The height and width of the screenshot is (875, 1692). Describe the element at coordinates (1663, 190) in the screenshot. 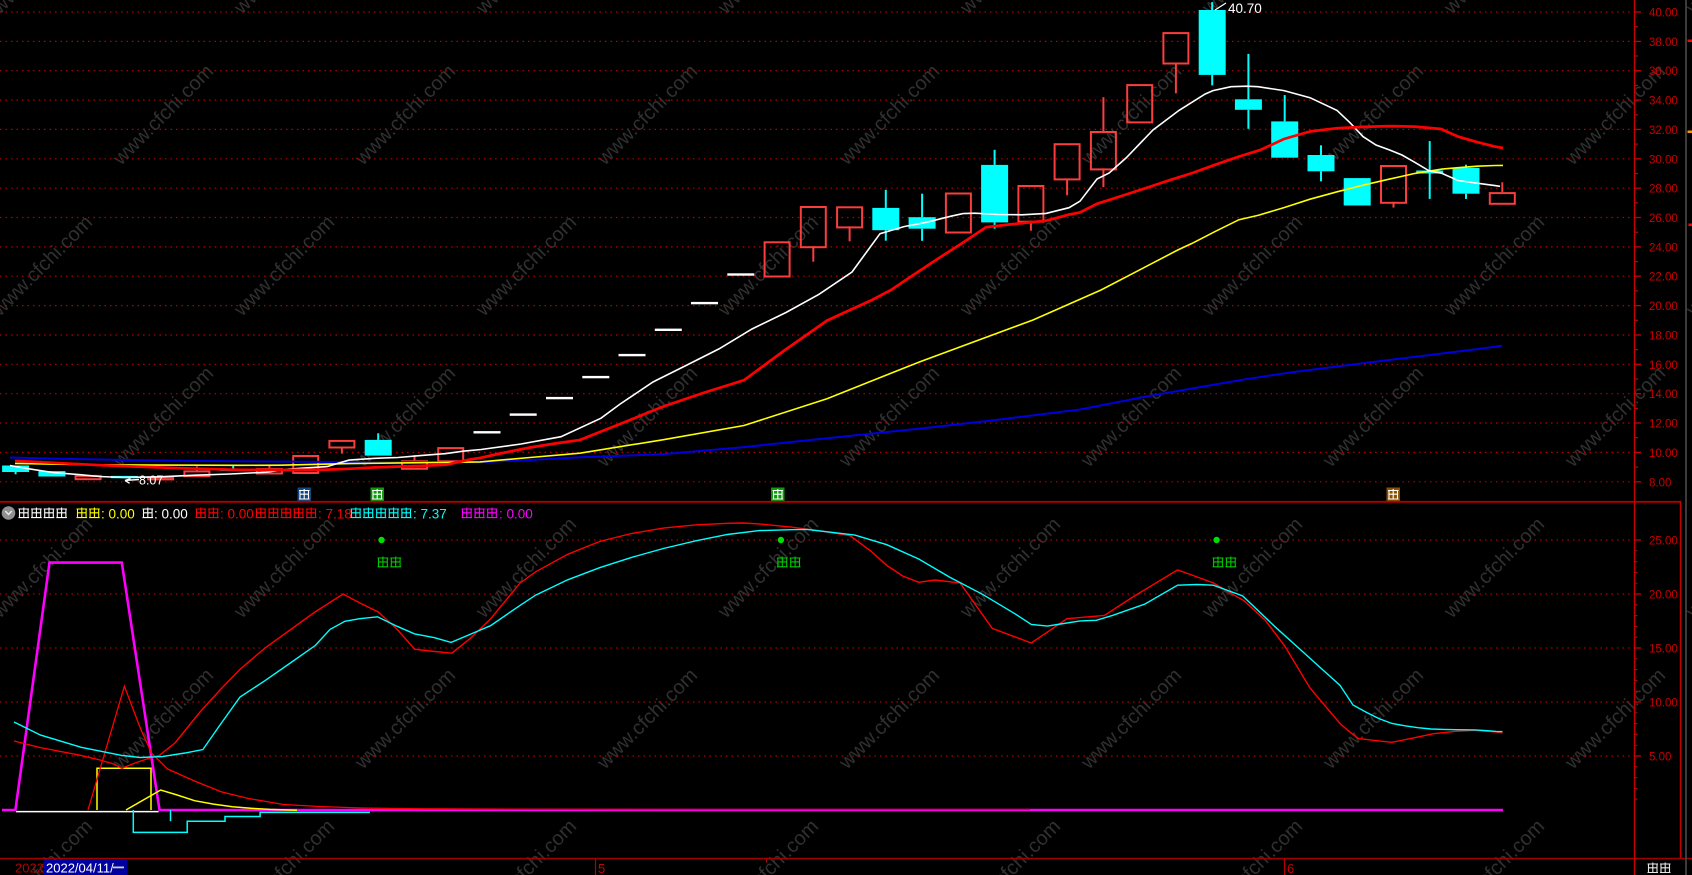

I see `svg-text: 28.00` at that location.